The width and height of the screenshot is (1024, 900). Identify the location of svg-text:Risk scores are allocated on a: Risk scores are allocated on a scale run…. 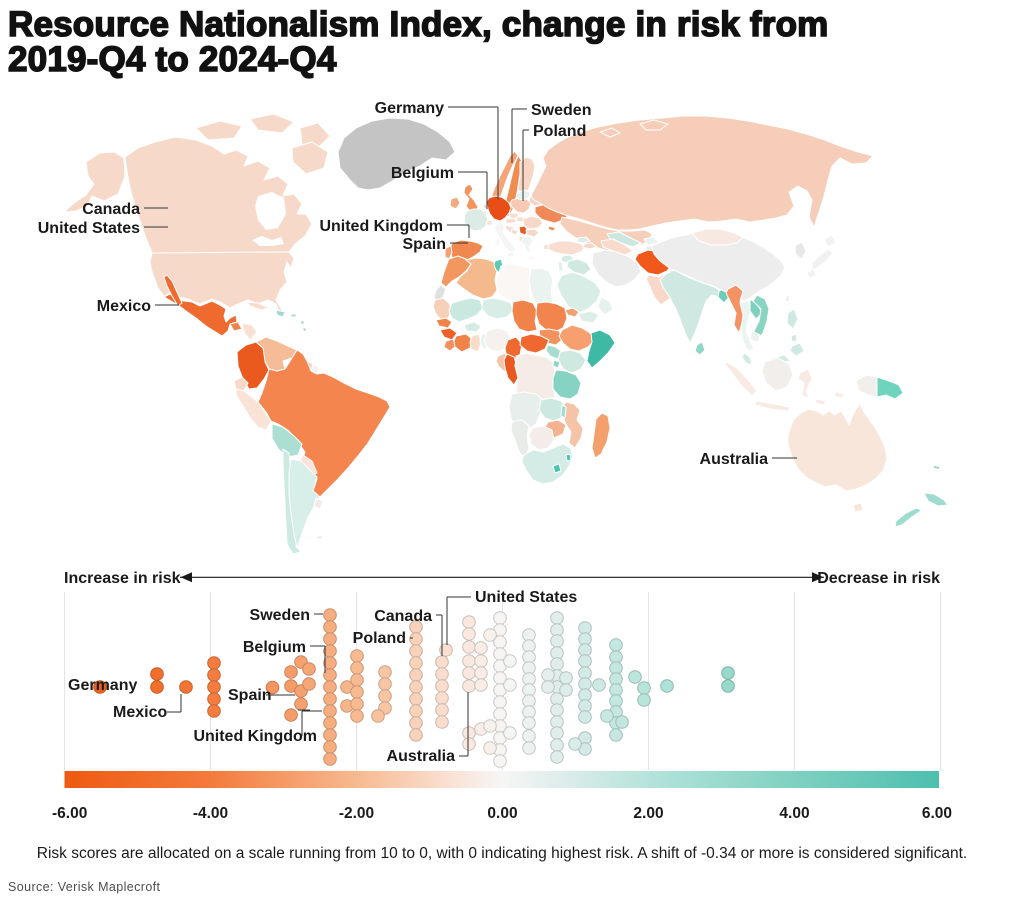
(502, 853).